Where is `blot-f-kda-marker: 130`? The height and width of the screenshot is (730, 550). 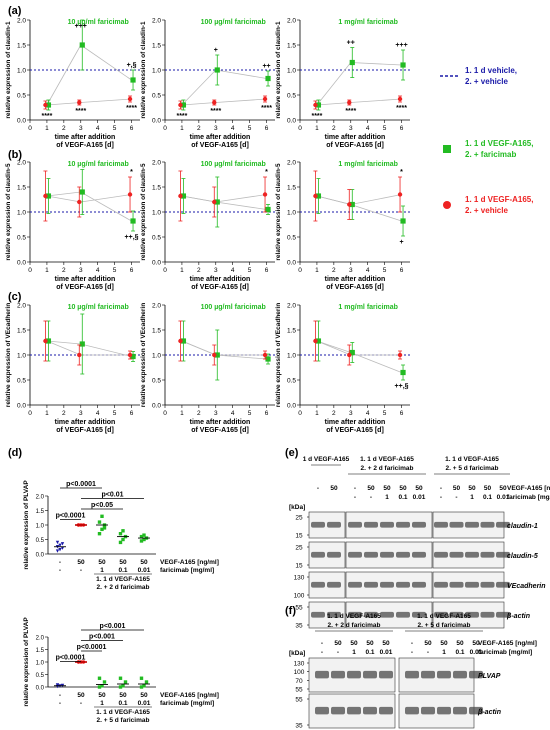 blot-f-kda-marker: 130 is located at coordinates (299, 664).